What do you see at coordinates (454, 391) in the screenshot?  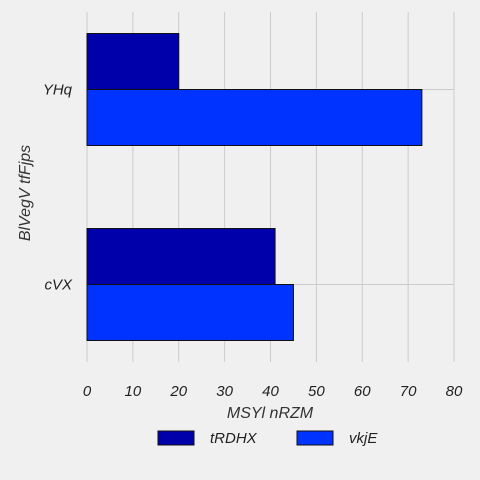 I see `x-tick-label: 80` at bounding box center [454, 391].